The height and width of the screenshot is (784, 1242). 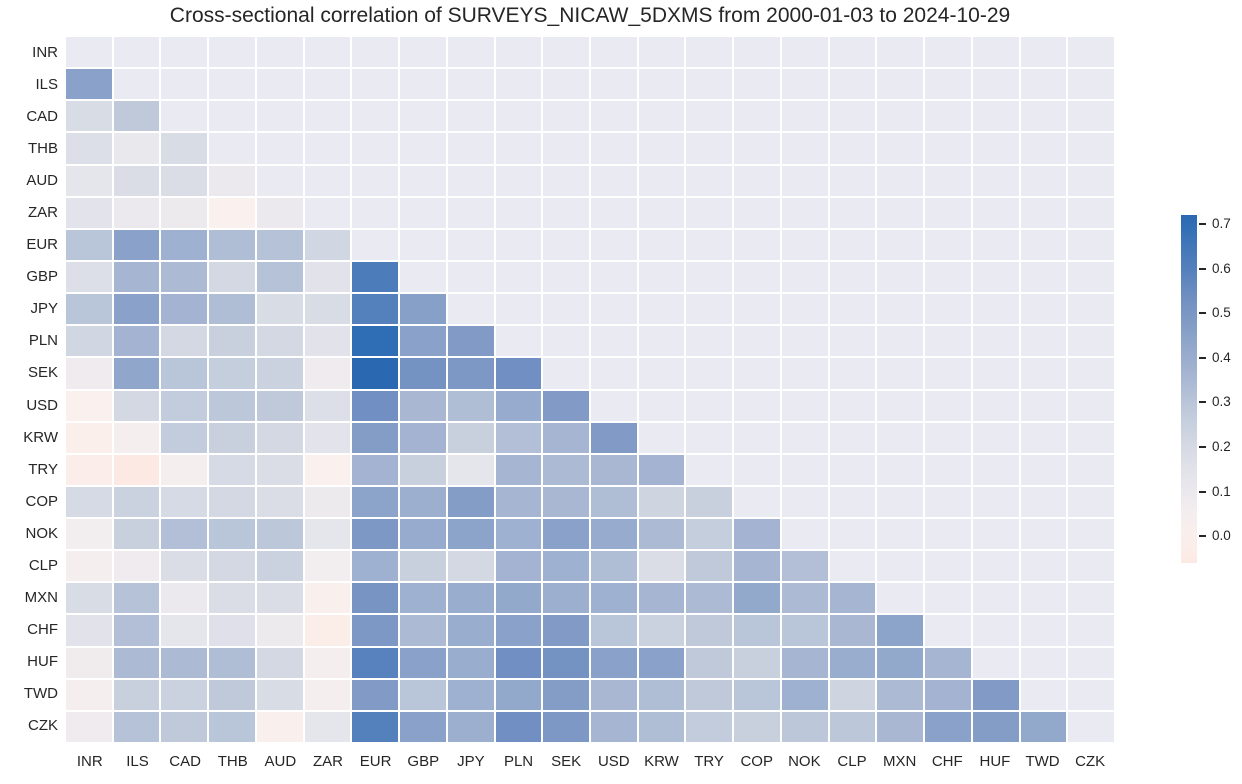 What do you see at coordinates (1202, 268) in the screenshot?
I see `colorbar-tick` at bounding box center [1202, 268].